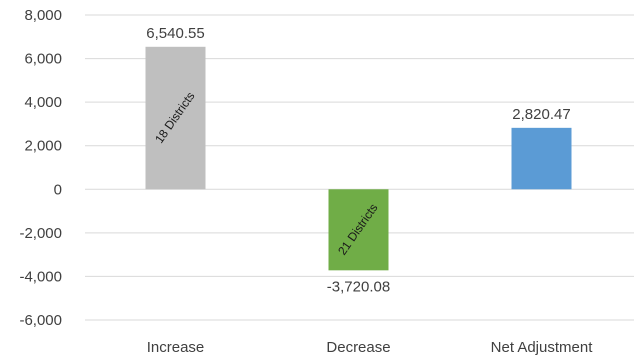  What do you see at coordinates (542, 347) in the screenshot?
I see `x-category-label: Net Adjustment` at bounding box center [542, 347].